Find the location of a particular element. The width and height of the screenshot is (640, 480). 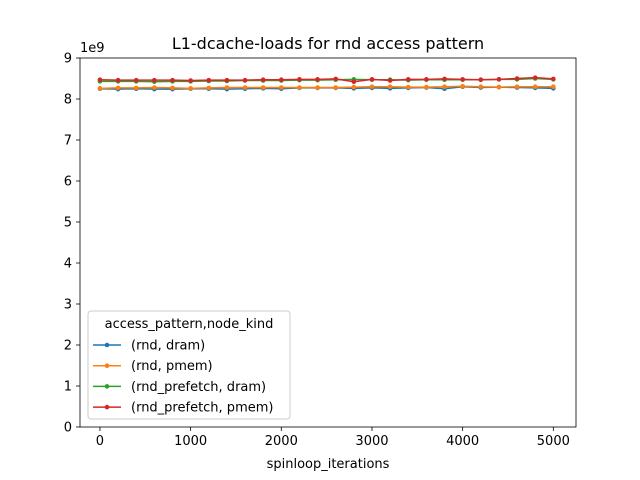

legend-label-0: (rnd, dram) is located at coordinates (168, 346).